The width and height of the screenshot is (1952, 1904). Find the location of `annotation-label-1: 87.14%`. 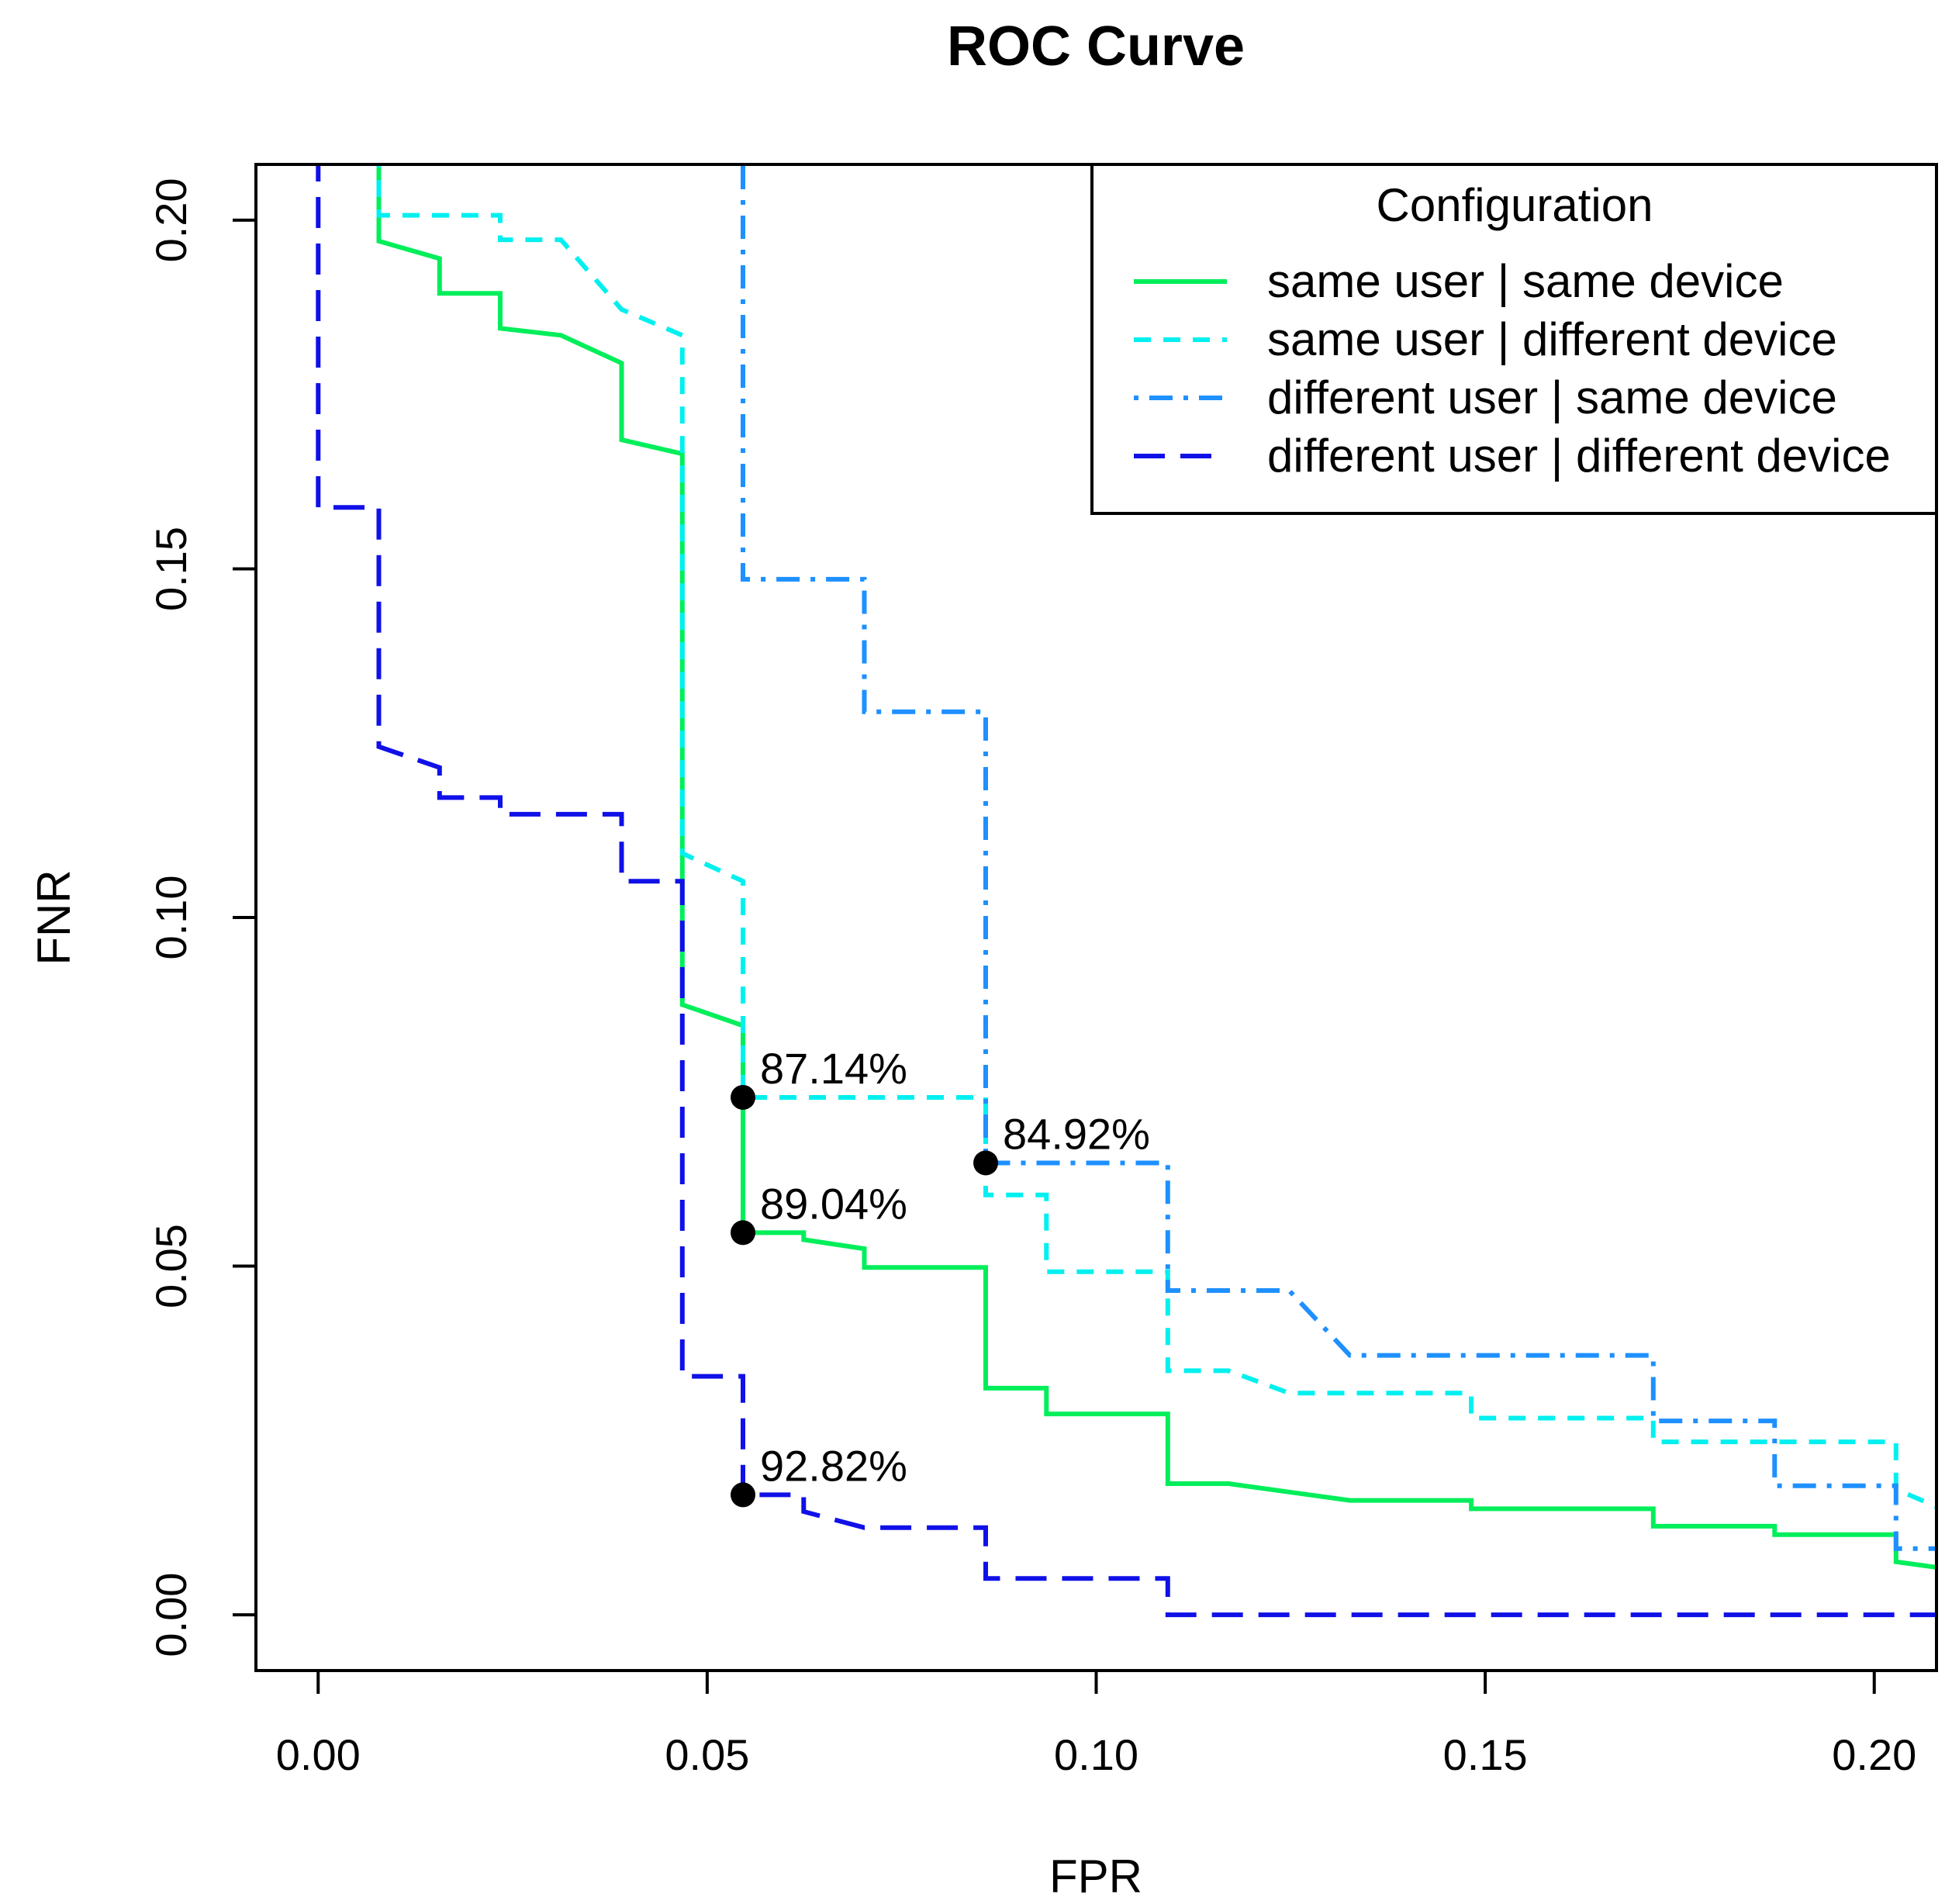

annotation-label-1: 87.14% is located at coordinates (833, 1068).